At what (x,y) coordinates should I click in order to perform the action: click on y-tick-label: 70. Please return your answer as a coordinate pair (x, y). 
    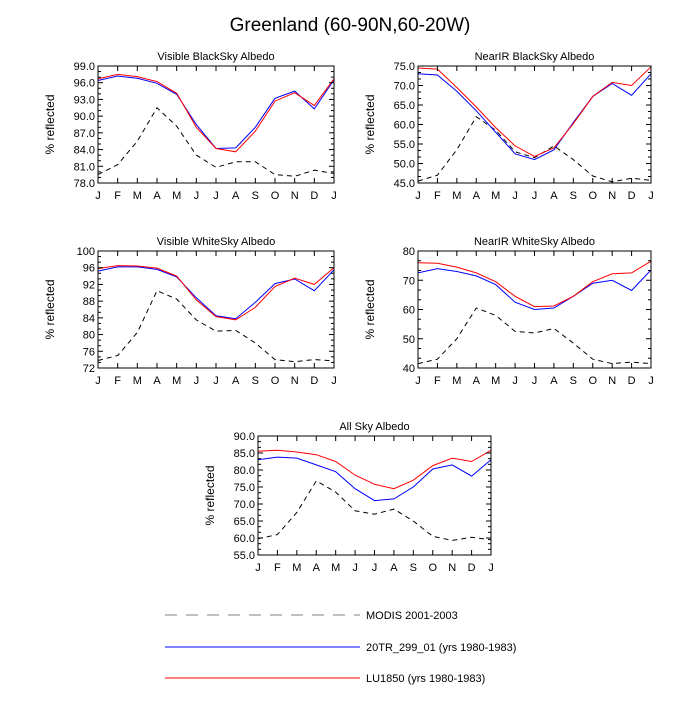
    Looking at the image, I should click on (409, 281).